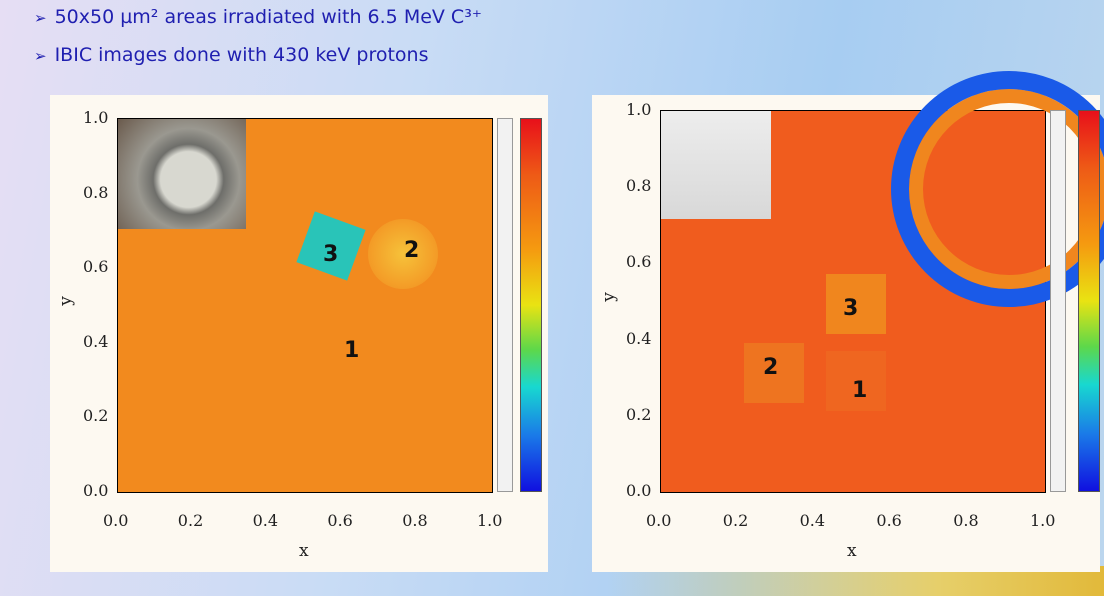  Describe the element at coordinates (997, 189) in the screenshot. I see `edge-arc` at that location.